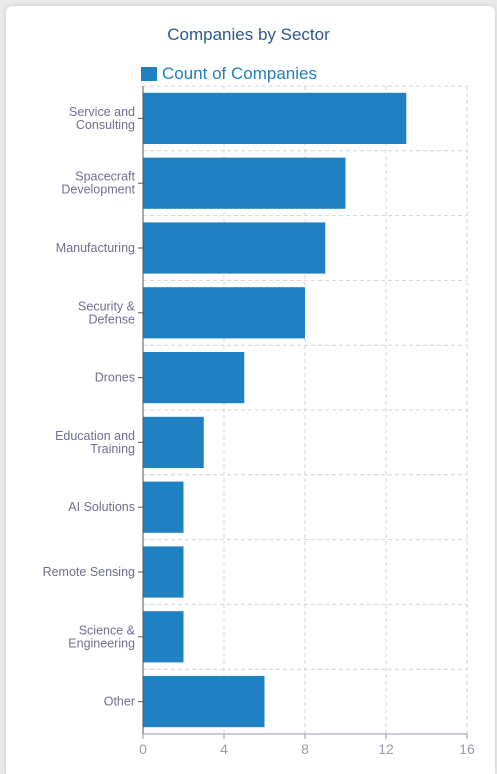 The height and width of the screenshot is (774, 497). I want to click on y-tick-label: Other, so click(119, 702).